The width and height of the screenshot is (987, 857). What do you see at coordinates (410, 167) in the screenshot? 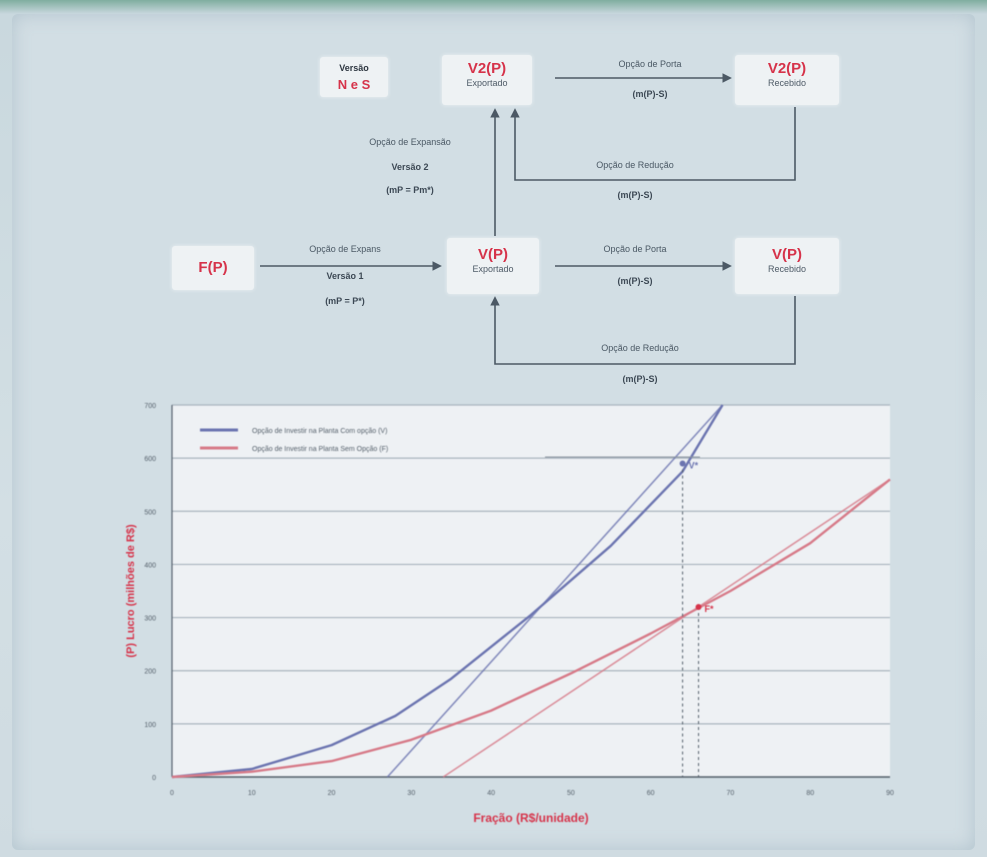
I see `edge-up-link-version: Versão 2` at bounding box center [410, 167].